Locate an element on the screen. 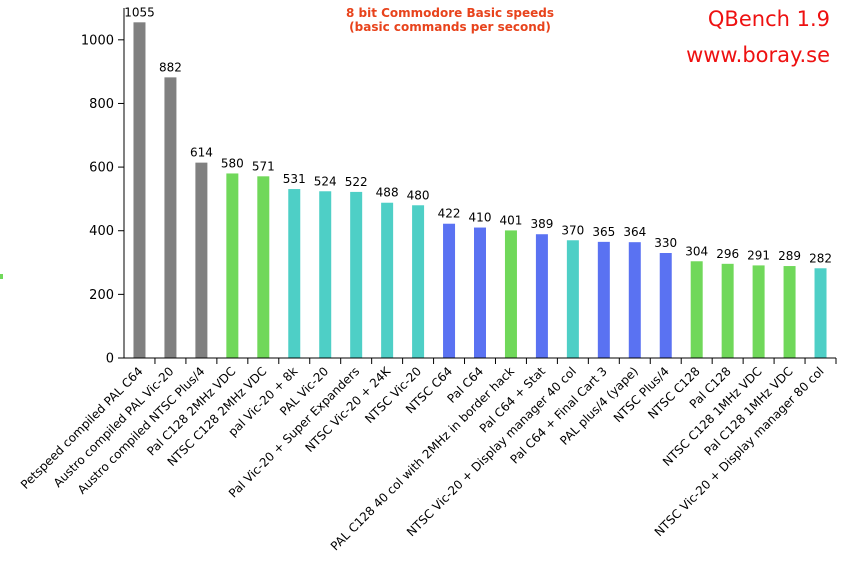  y-tick-label: 0 is located at coordinates (110, 359).